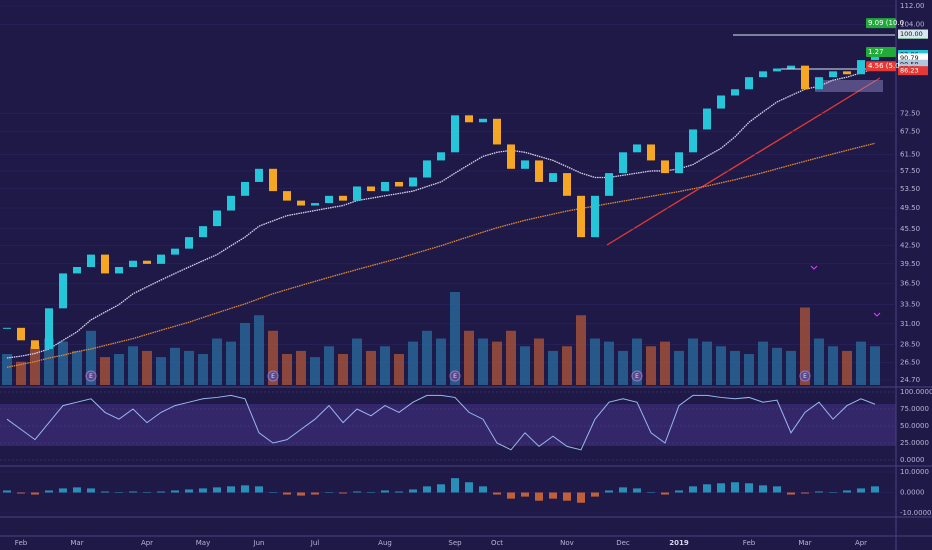 Image resolution: width=932 pixels, height=550 pixels. Describe the element at coordinates (912, 493) in the screenshot. I see `y-tick-label: 0.0000` at that location.